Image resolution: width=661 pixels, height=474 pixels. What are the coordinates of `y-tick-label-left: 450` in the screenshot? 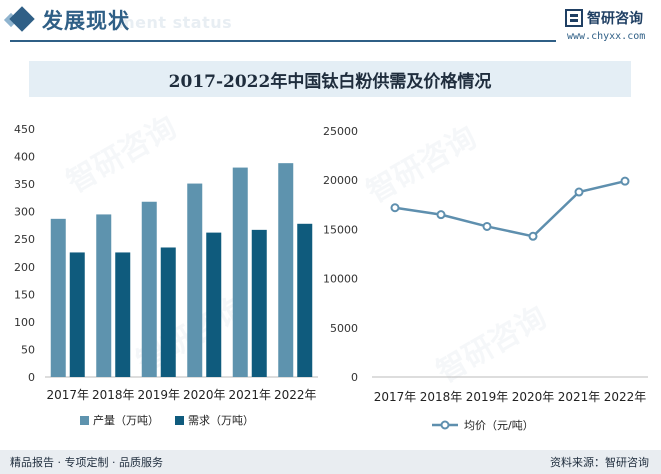 It's located at (24, 129).